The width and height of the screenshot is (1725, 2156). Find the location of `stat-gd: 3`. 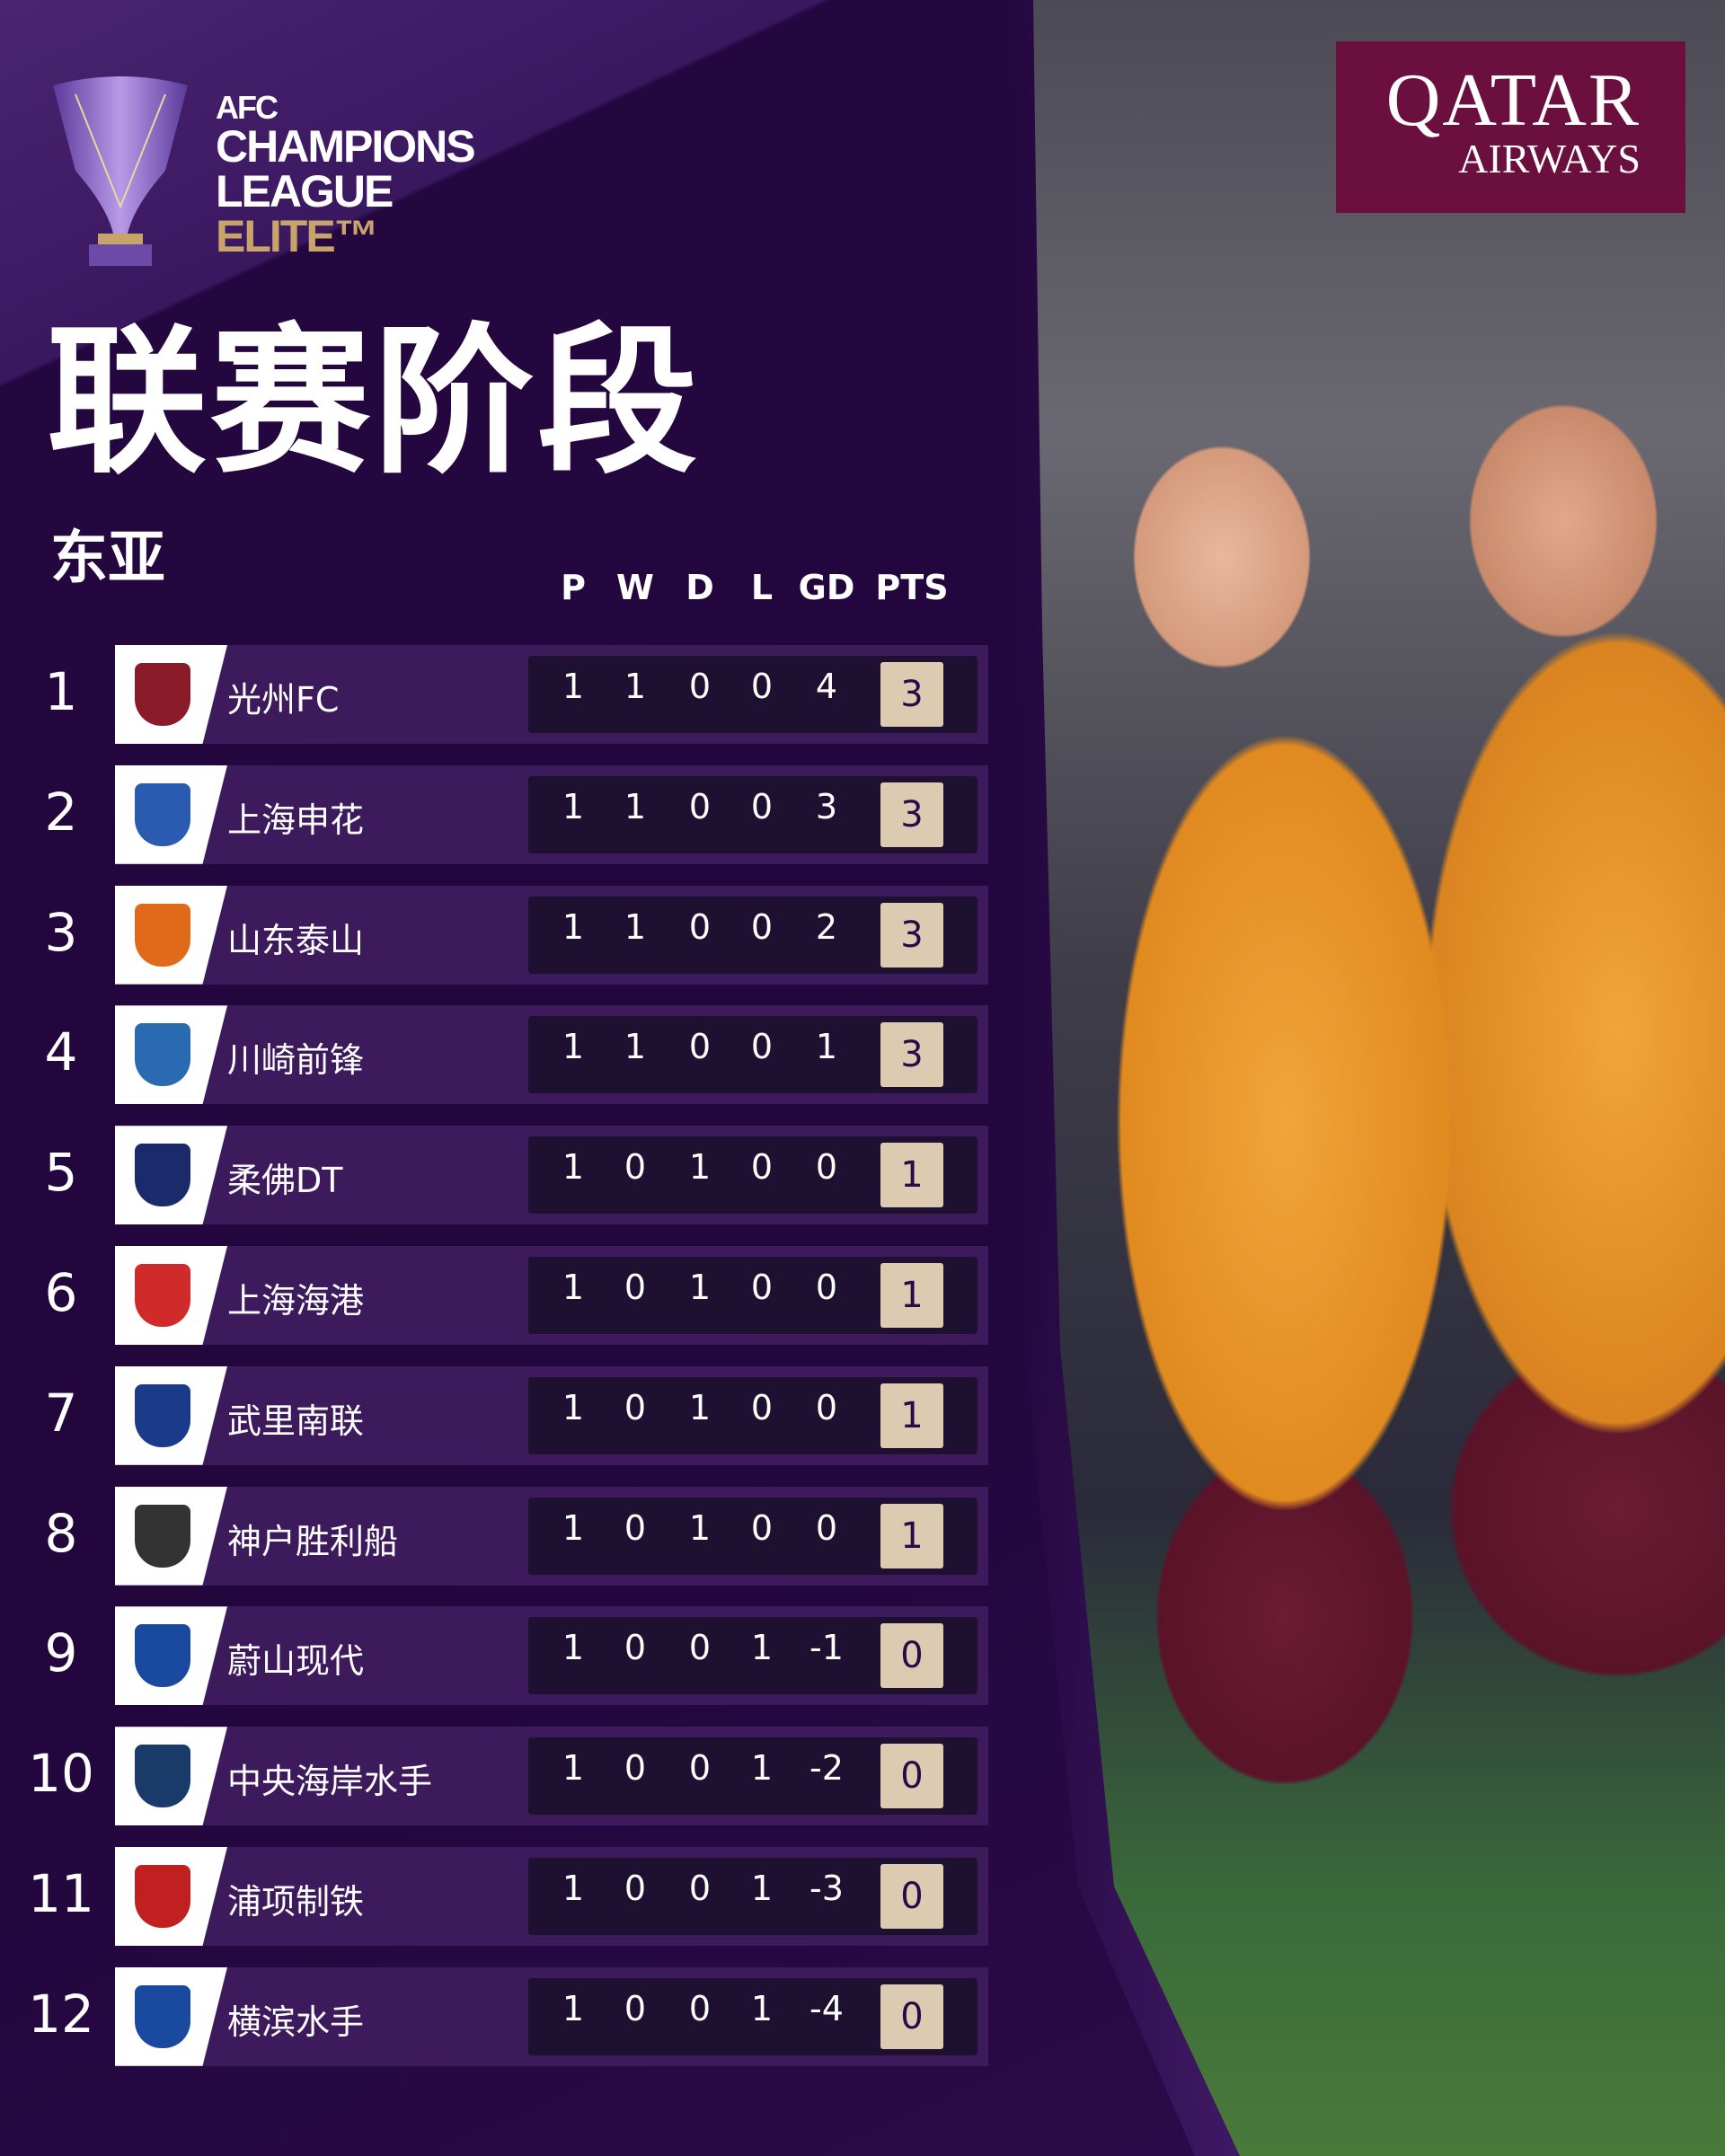

stat-gd: 3 is located at coordinates (826, 806).